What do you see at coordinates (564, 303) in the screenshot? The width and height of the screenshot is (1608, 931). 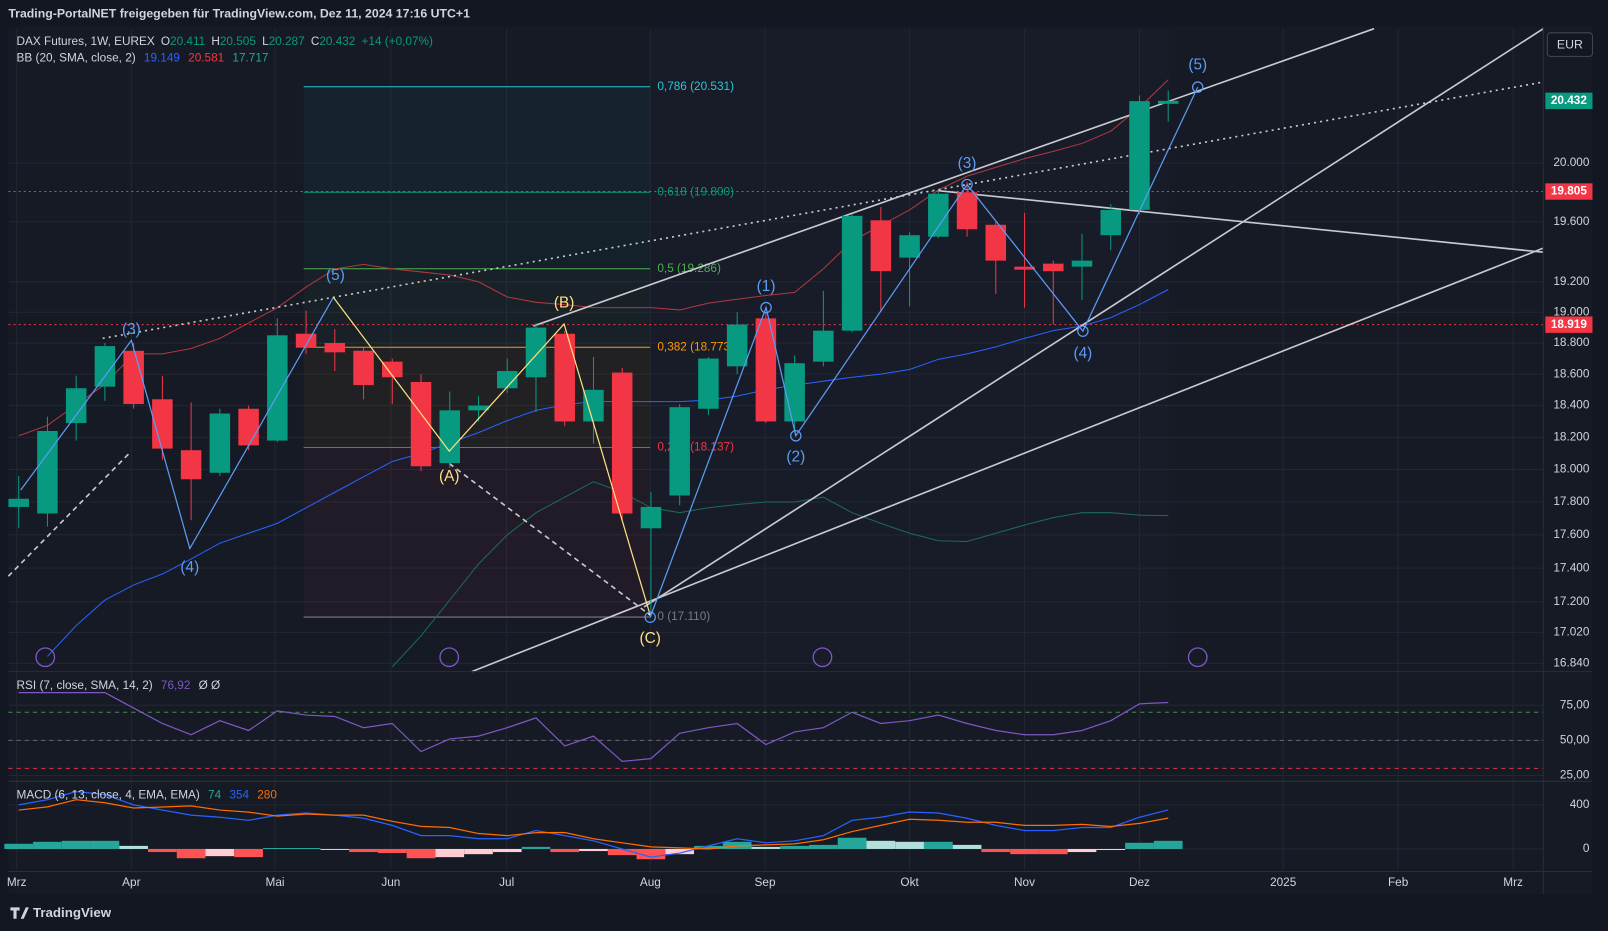 I see `wave-label: (B)` at bounding box center [564, 303].